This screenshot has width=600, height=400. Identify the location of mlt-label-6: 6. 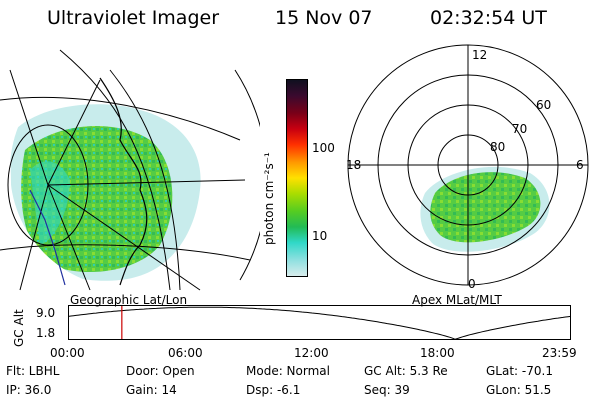
(580, 165).